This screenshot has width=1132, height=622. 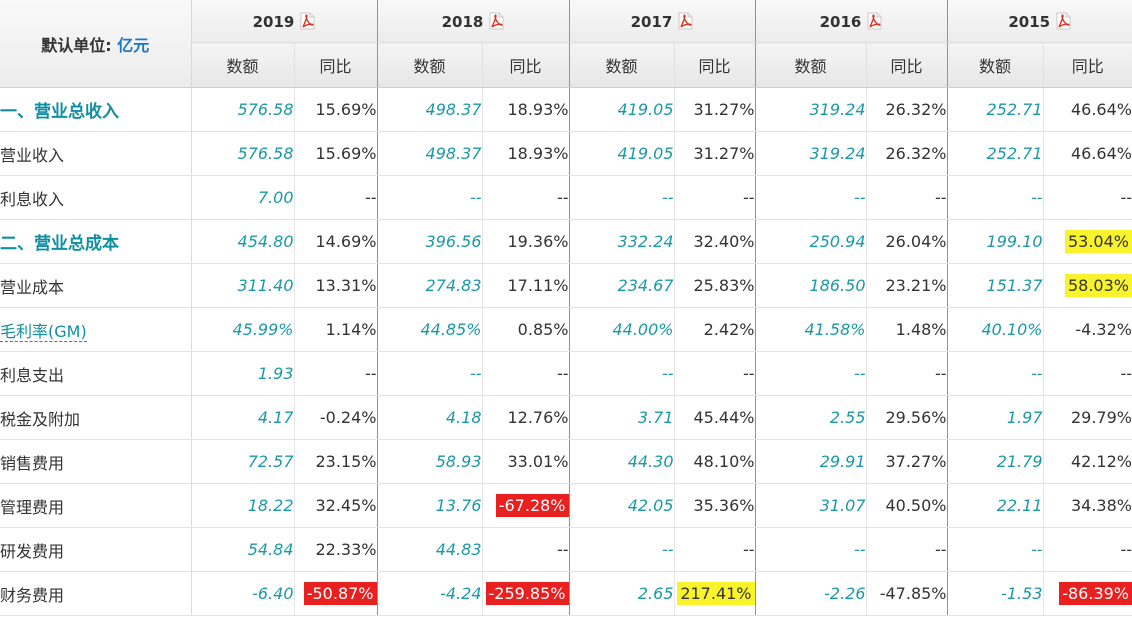 What do you see at coordinates (538, 461) in the screenshot?
I see `yoy-value: 33.01%` at bounding box center [538, 461].